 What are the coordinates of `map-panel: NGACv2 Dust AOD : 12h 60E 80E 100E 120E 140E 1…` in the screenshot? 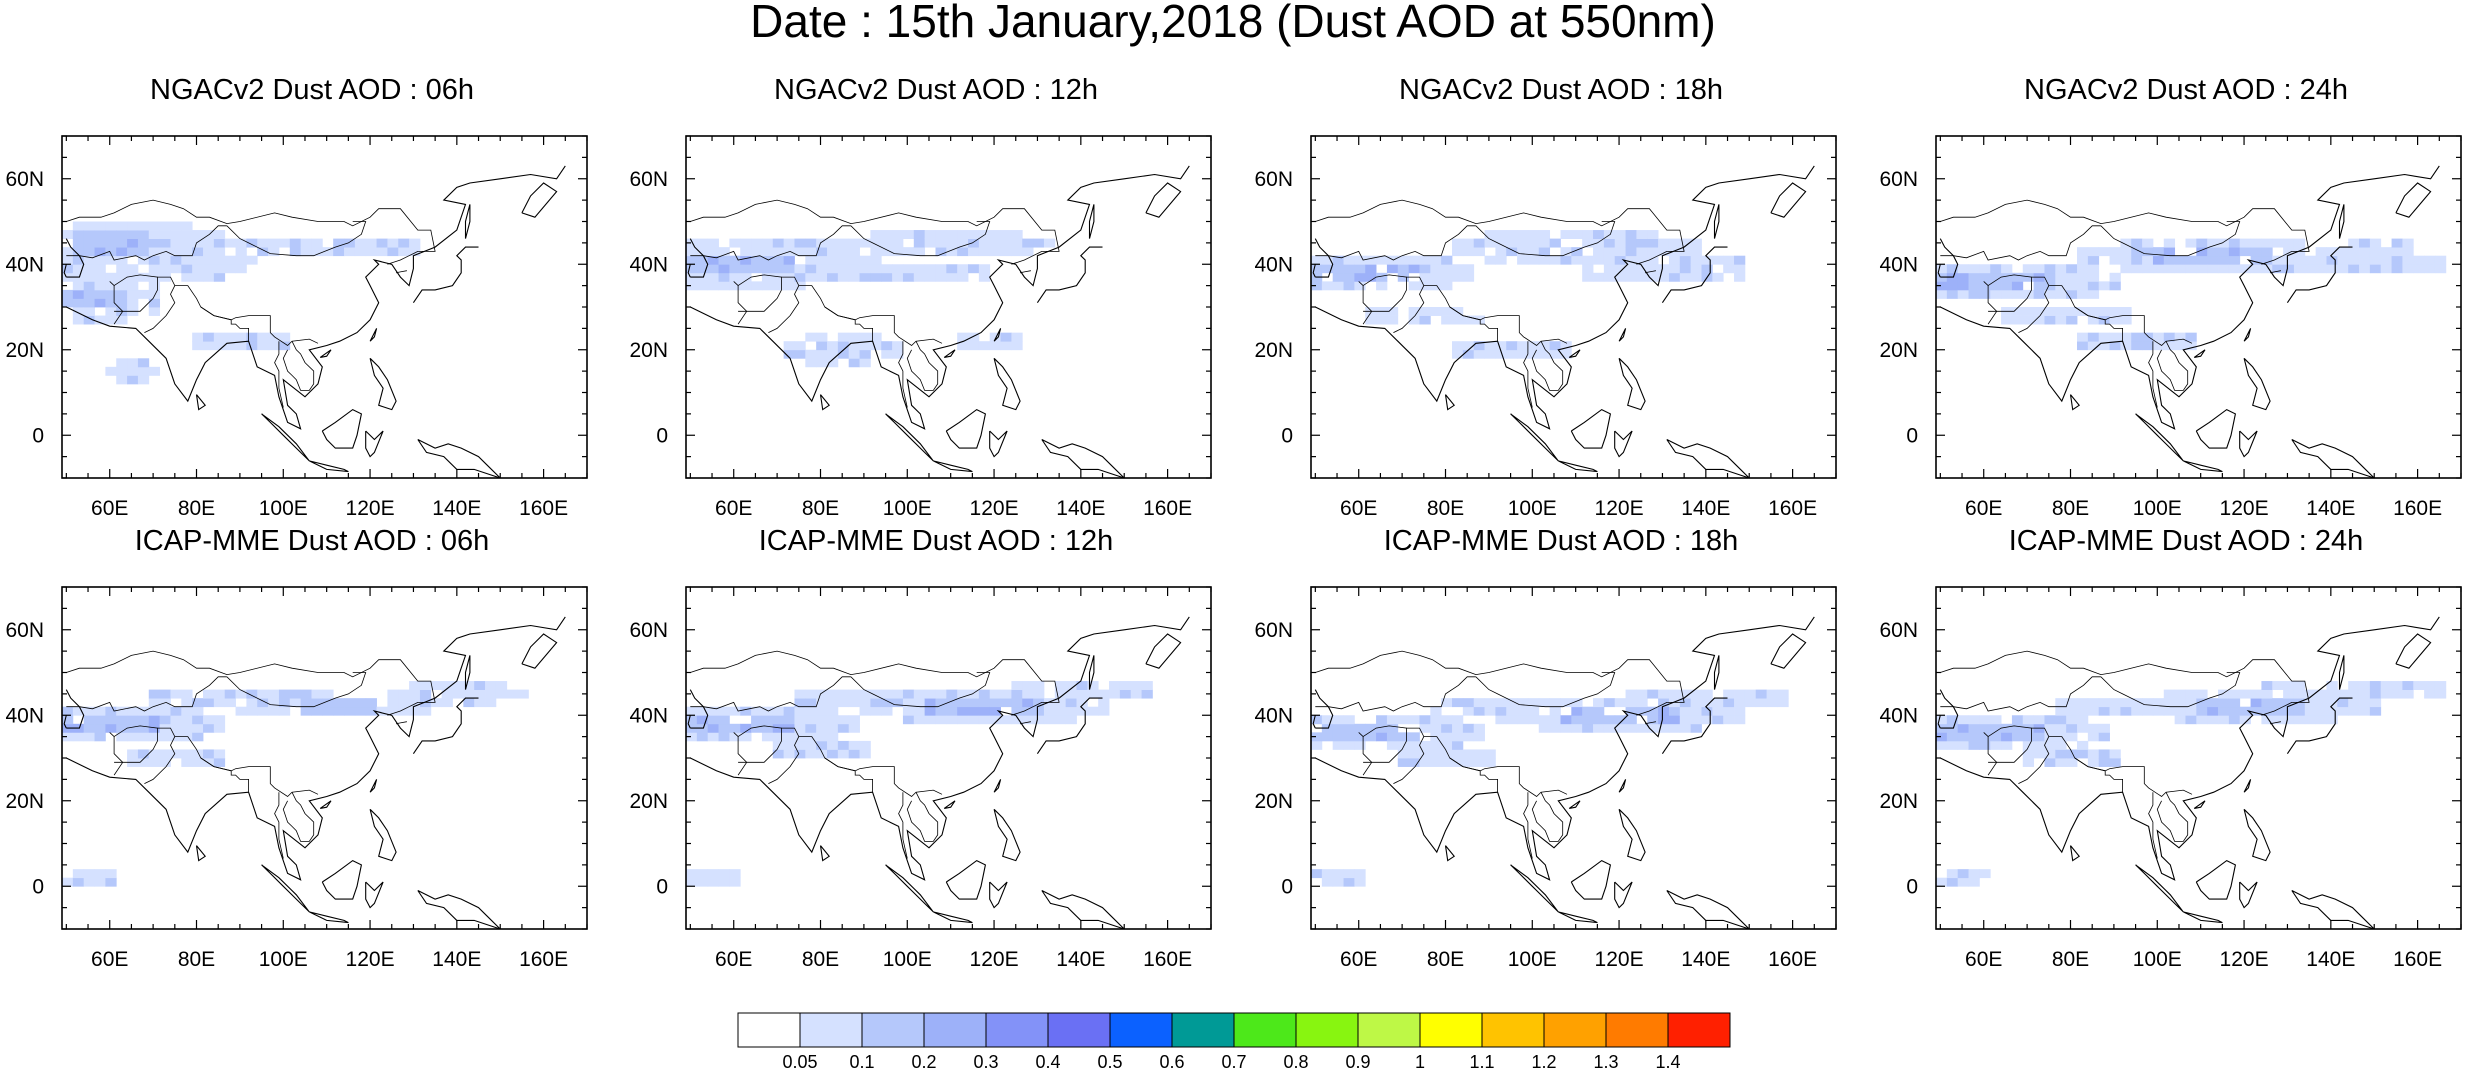 It's located at (936, 309).